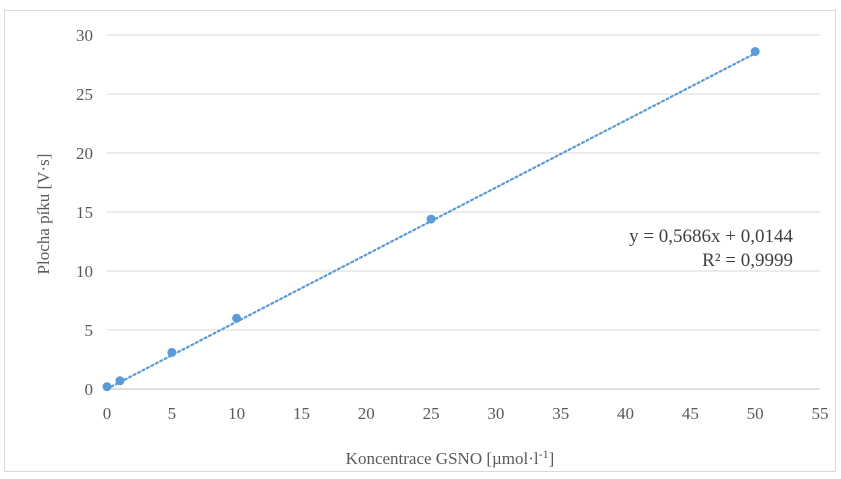 The height and width of the screenshot is (479, 841). I want to click on y-tick-labels: 0 5 10 15 20 25 30, so click(84, 212).